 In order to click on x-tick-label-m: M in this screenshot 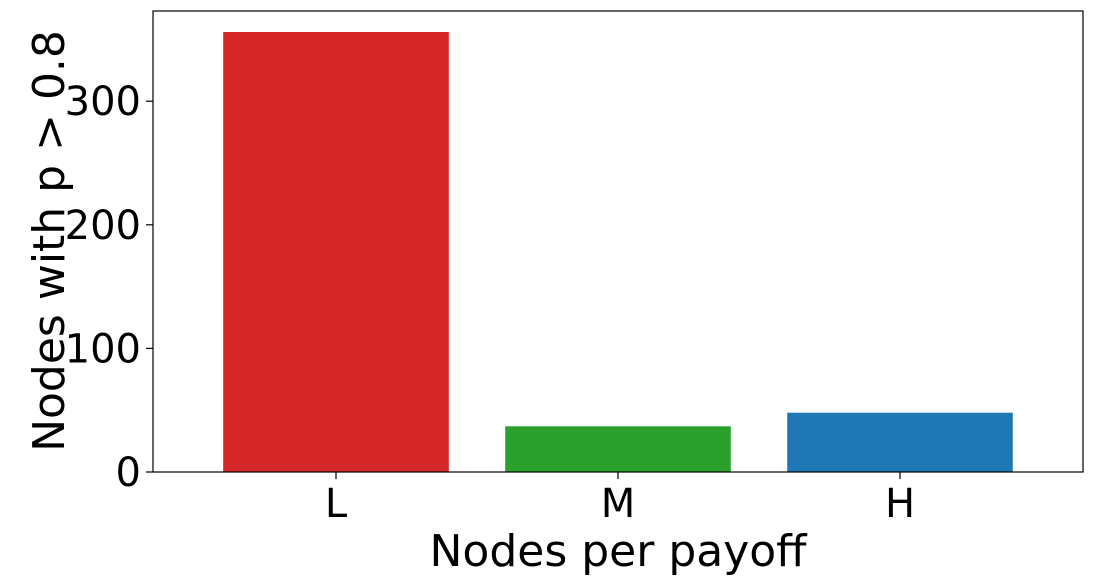, I will do `click(618, 504)`.